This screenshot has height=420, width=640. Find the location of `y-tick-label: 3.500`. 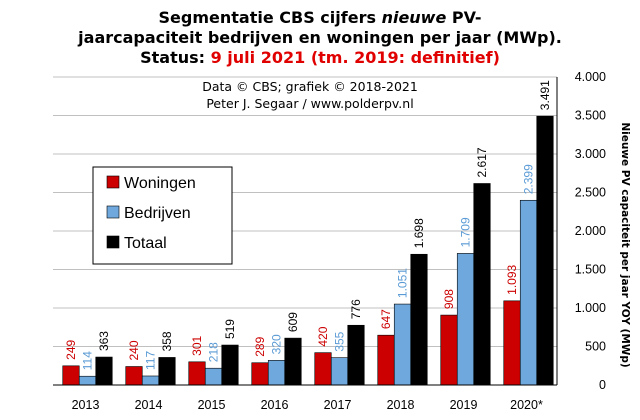

y-tick-label: 3.500 is located at coordinates (590, 116).